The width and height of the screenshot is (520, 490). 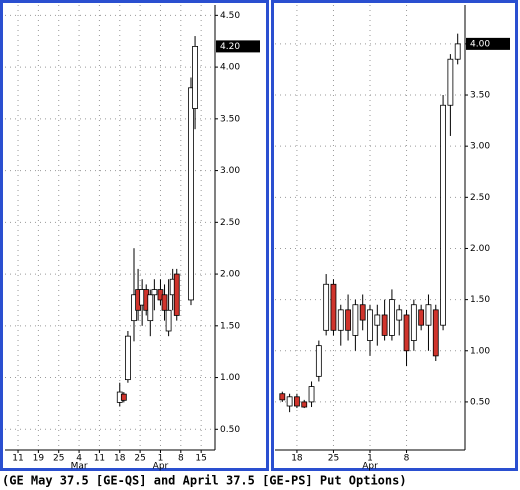 I want to click on x-tick-label: 4, so click(x=79, y=459).